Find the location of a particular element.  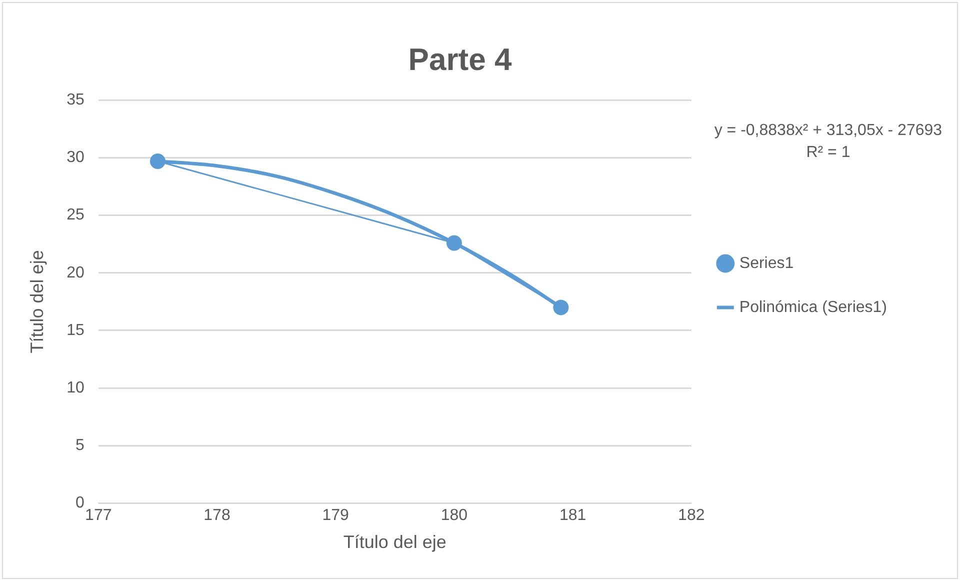

y-tick-label: 30 is located at coordinates (75, 157).